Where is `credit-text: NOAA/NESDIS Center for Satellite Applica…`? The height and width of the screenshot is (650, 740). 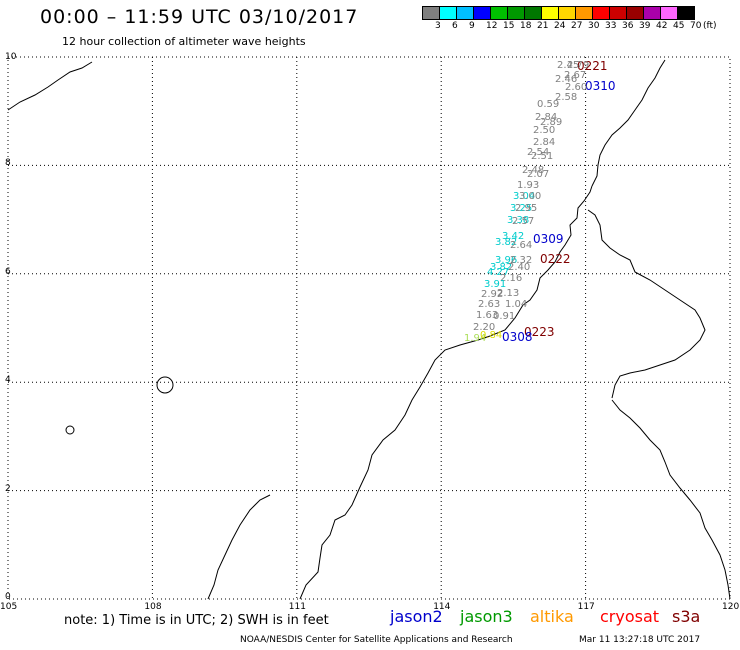 credit-text: NOAA/NESDIS Center for Satellite Applica… is located at coordinates (376, 640).